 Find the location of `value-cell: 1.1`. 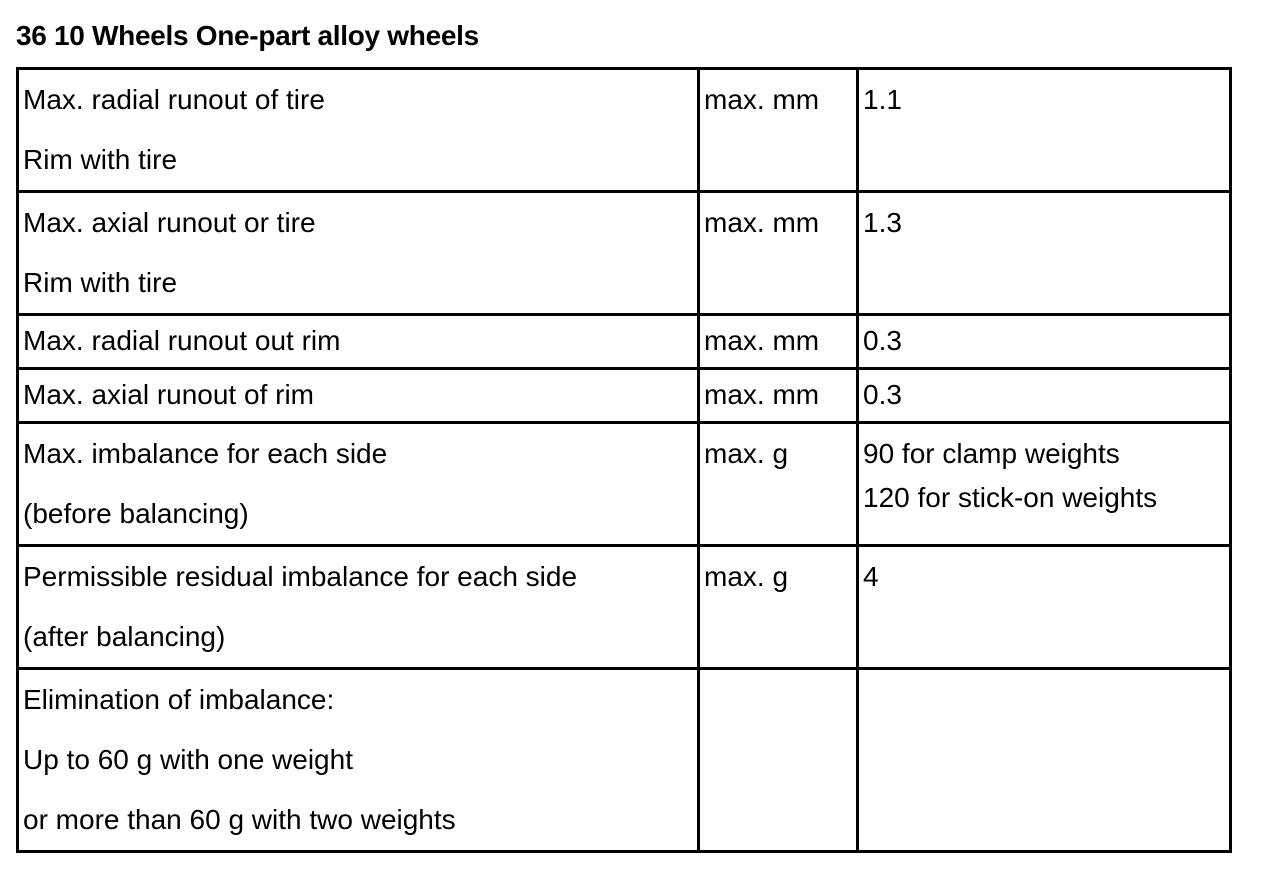

value-cell: 1.1 is located at coordinates (1044, 130).